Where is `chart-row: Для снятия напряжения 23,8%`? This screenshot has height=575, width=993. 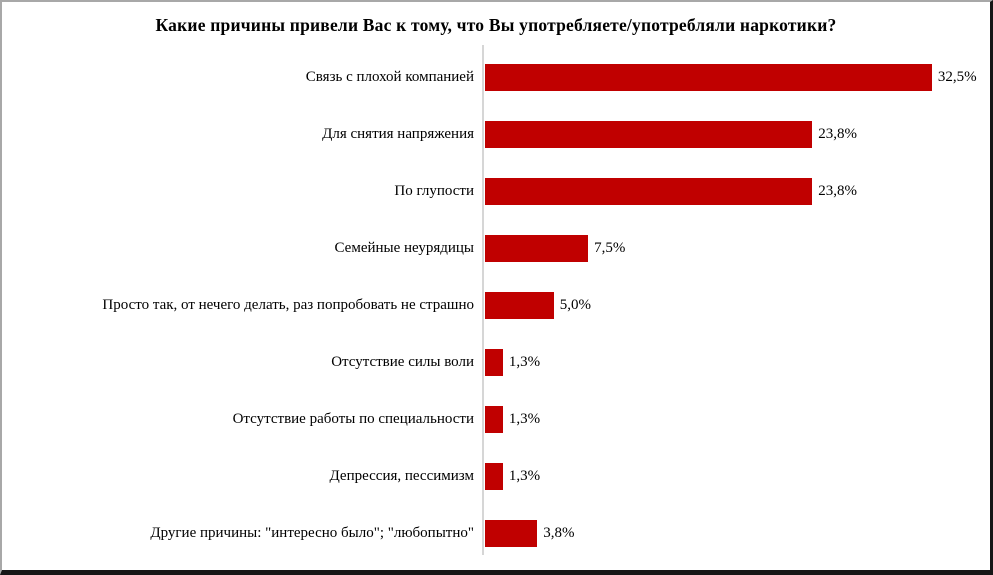
chart-row: Для снятия напряжения 23,8% is located at coordinates (498, 134).